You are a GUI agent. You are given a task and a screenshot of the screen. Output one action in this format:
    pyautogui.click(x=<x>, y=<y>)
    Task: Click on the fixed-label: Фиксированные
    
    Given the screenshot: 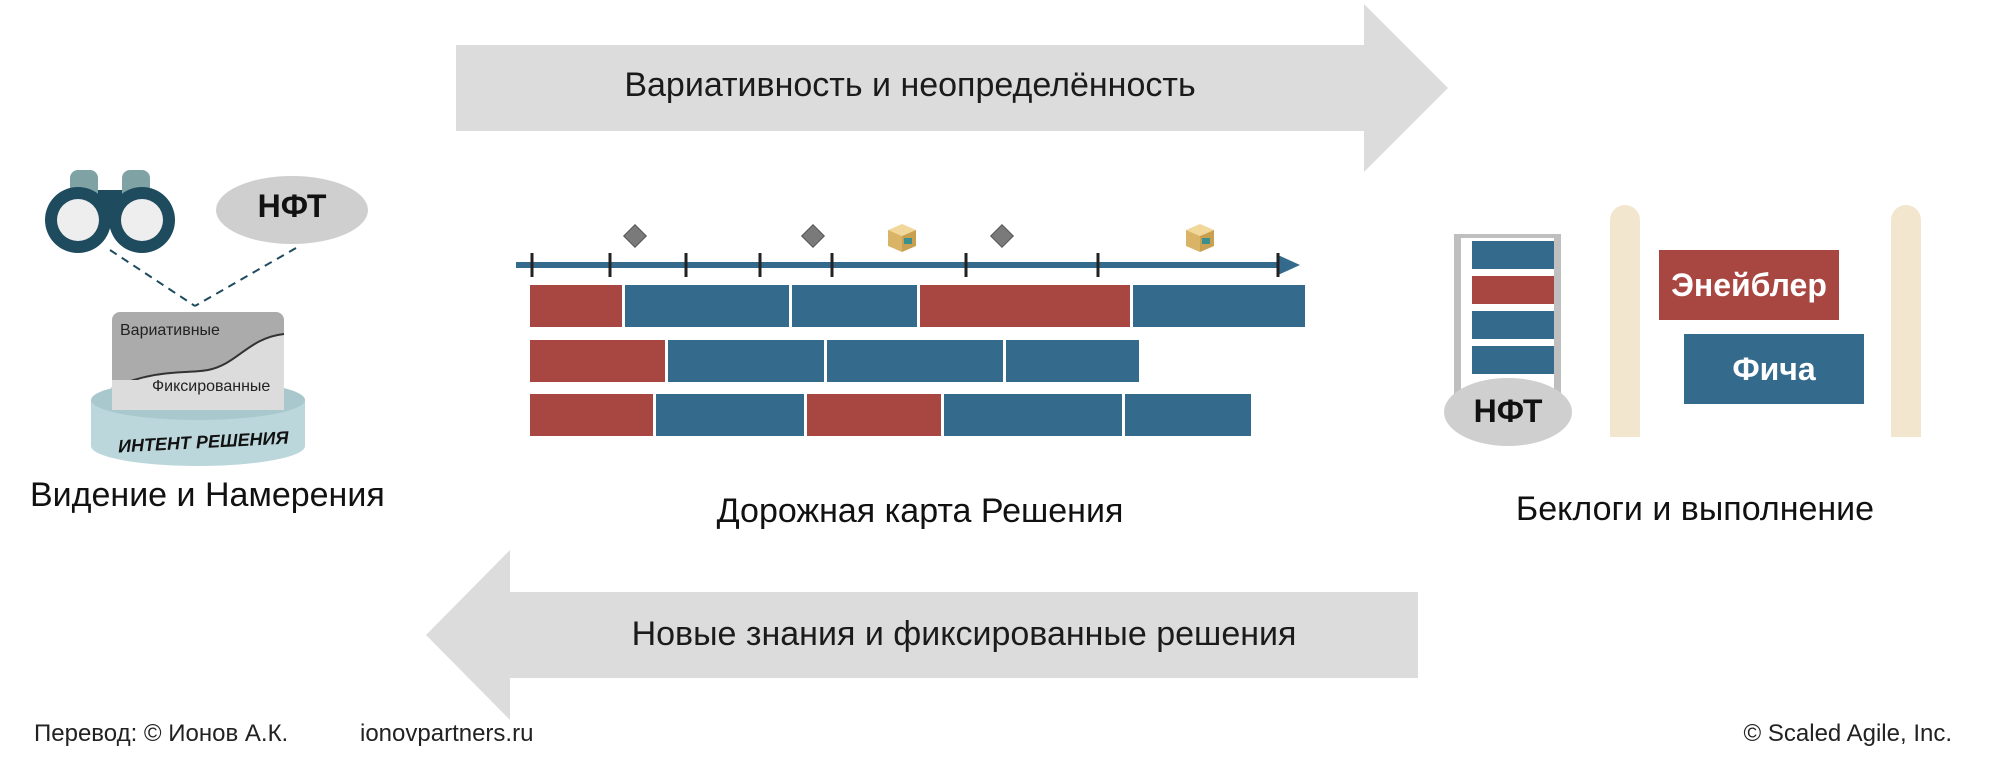 What is the action you would take?
    pyautogui.click(x=211, y=386)
    